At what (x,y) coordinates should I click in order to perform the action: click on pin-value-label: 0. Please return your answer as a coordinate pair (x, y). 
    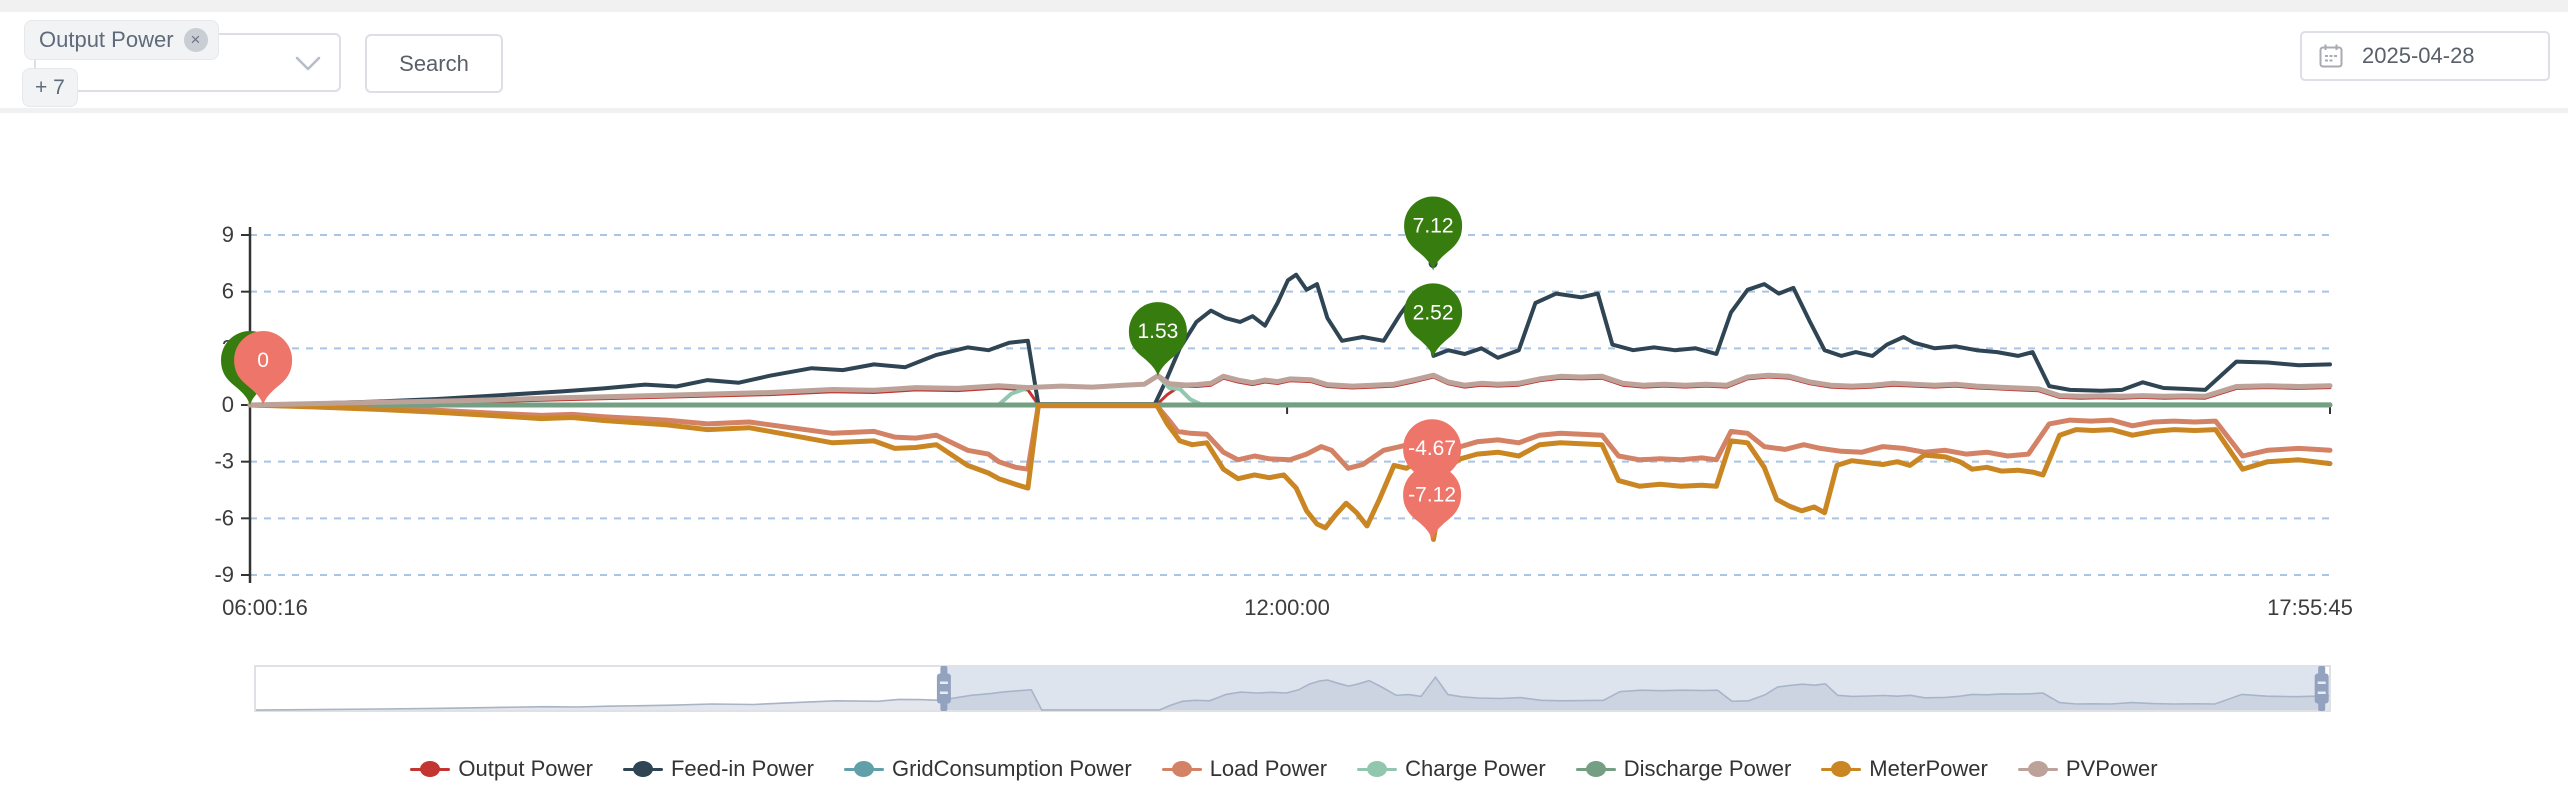
    Looking at the image, I should click on (263, 360).